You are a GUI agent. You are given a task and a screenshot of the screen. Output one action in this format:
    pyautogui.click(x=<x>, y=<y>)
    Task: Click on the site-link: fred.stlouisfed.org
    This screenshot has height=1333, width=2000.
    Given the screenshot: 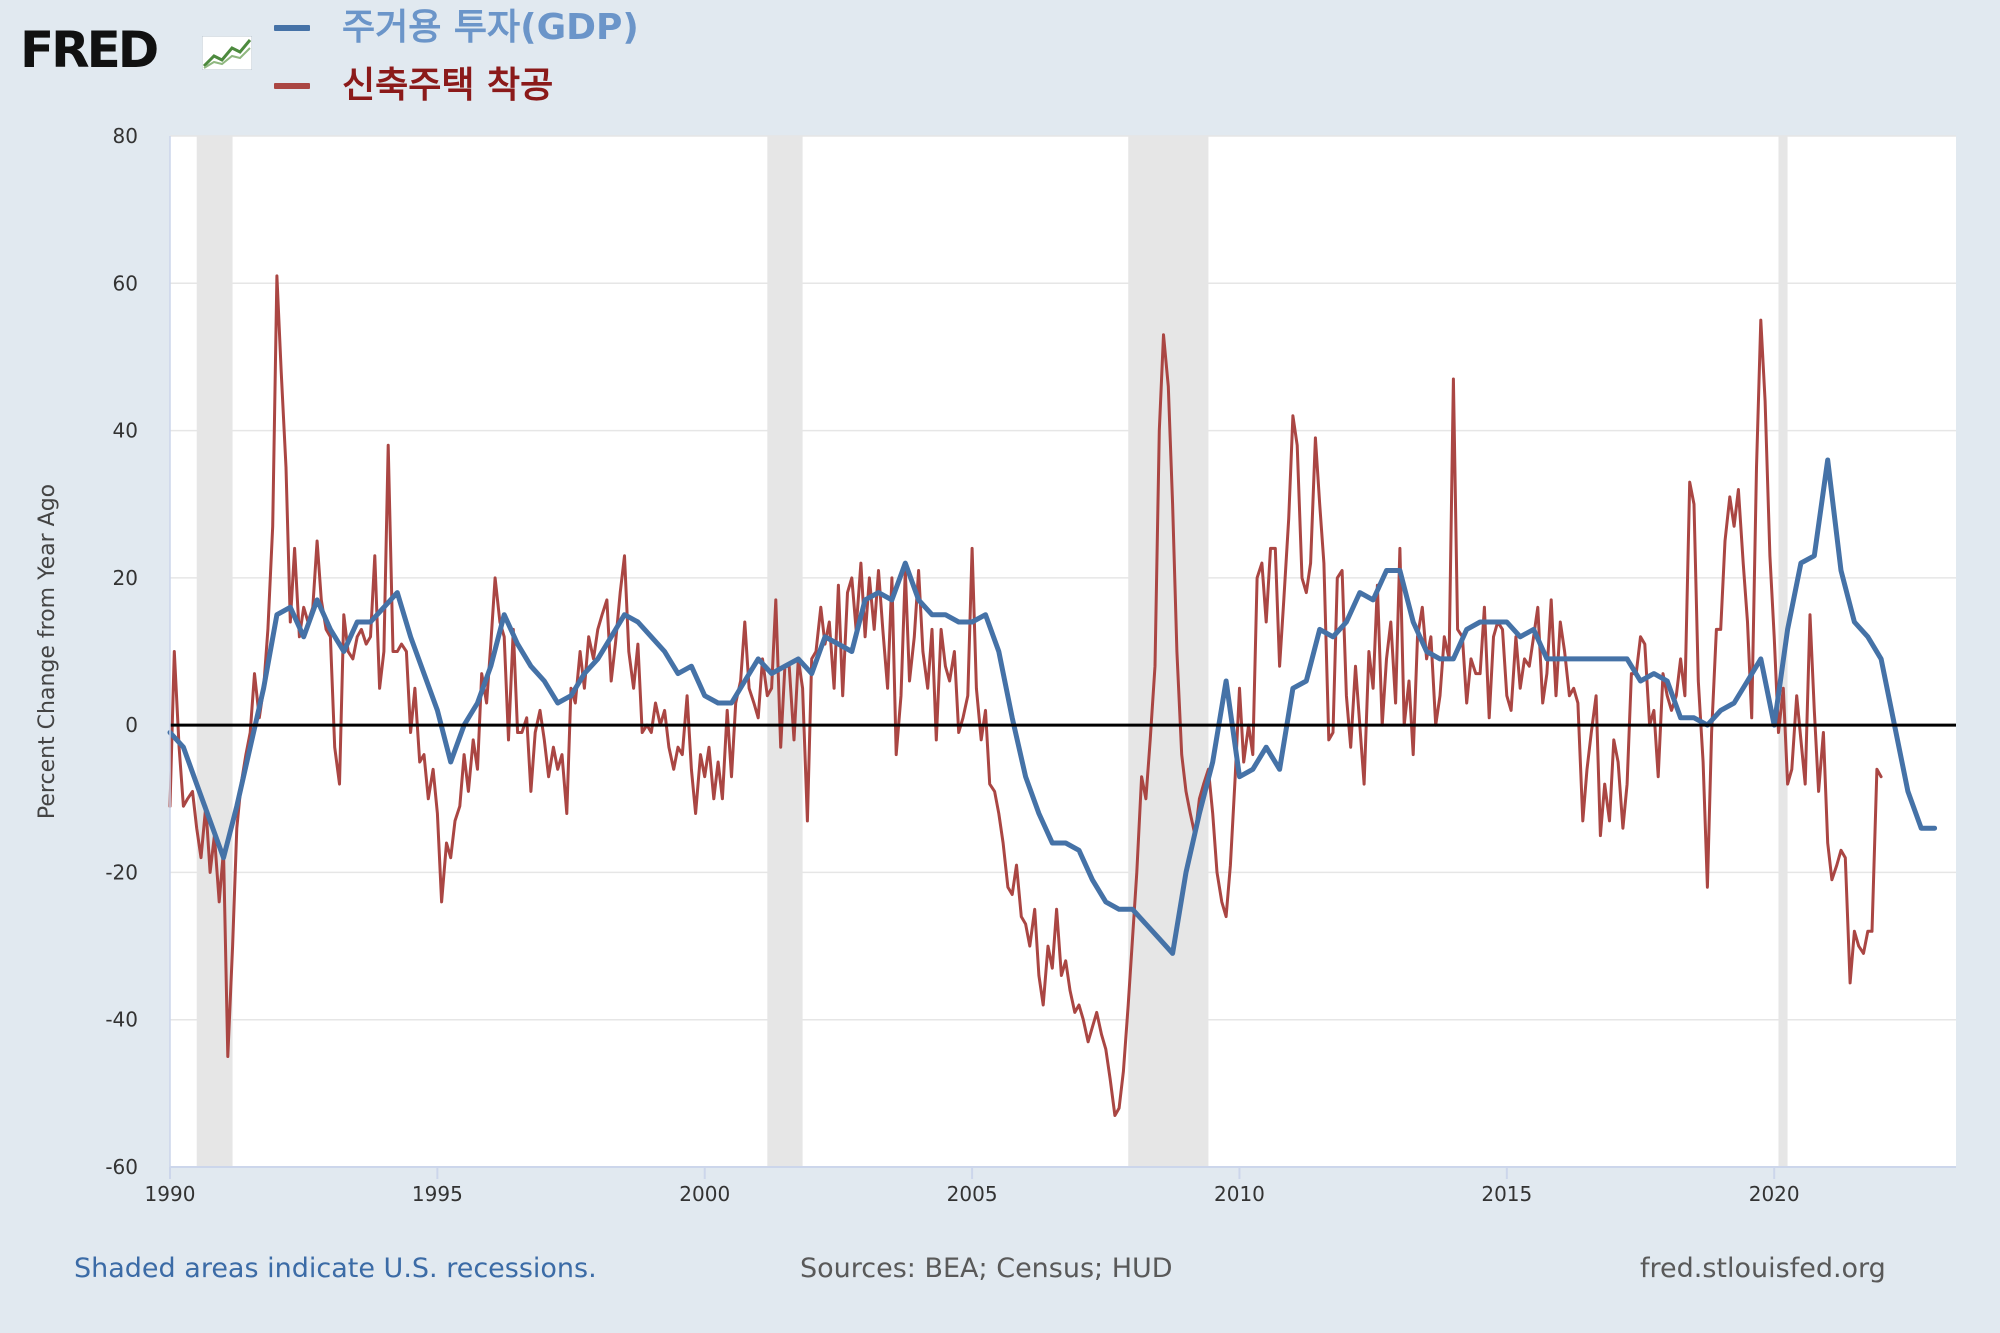 What is the action you would take?
    pyautogui.click(x=1763, y=1268)
    